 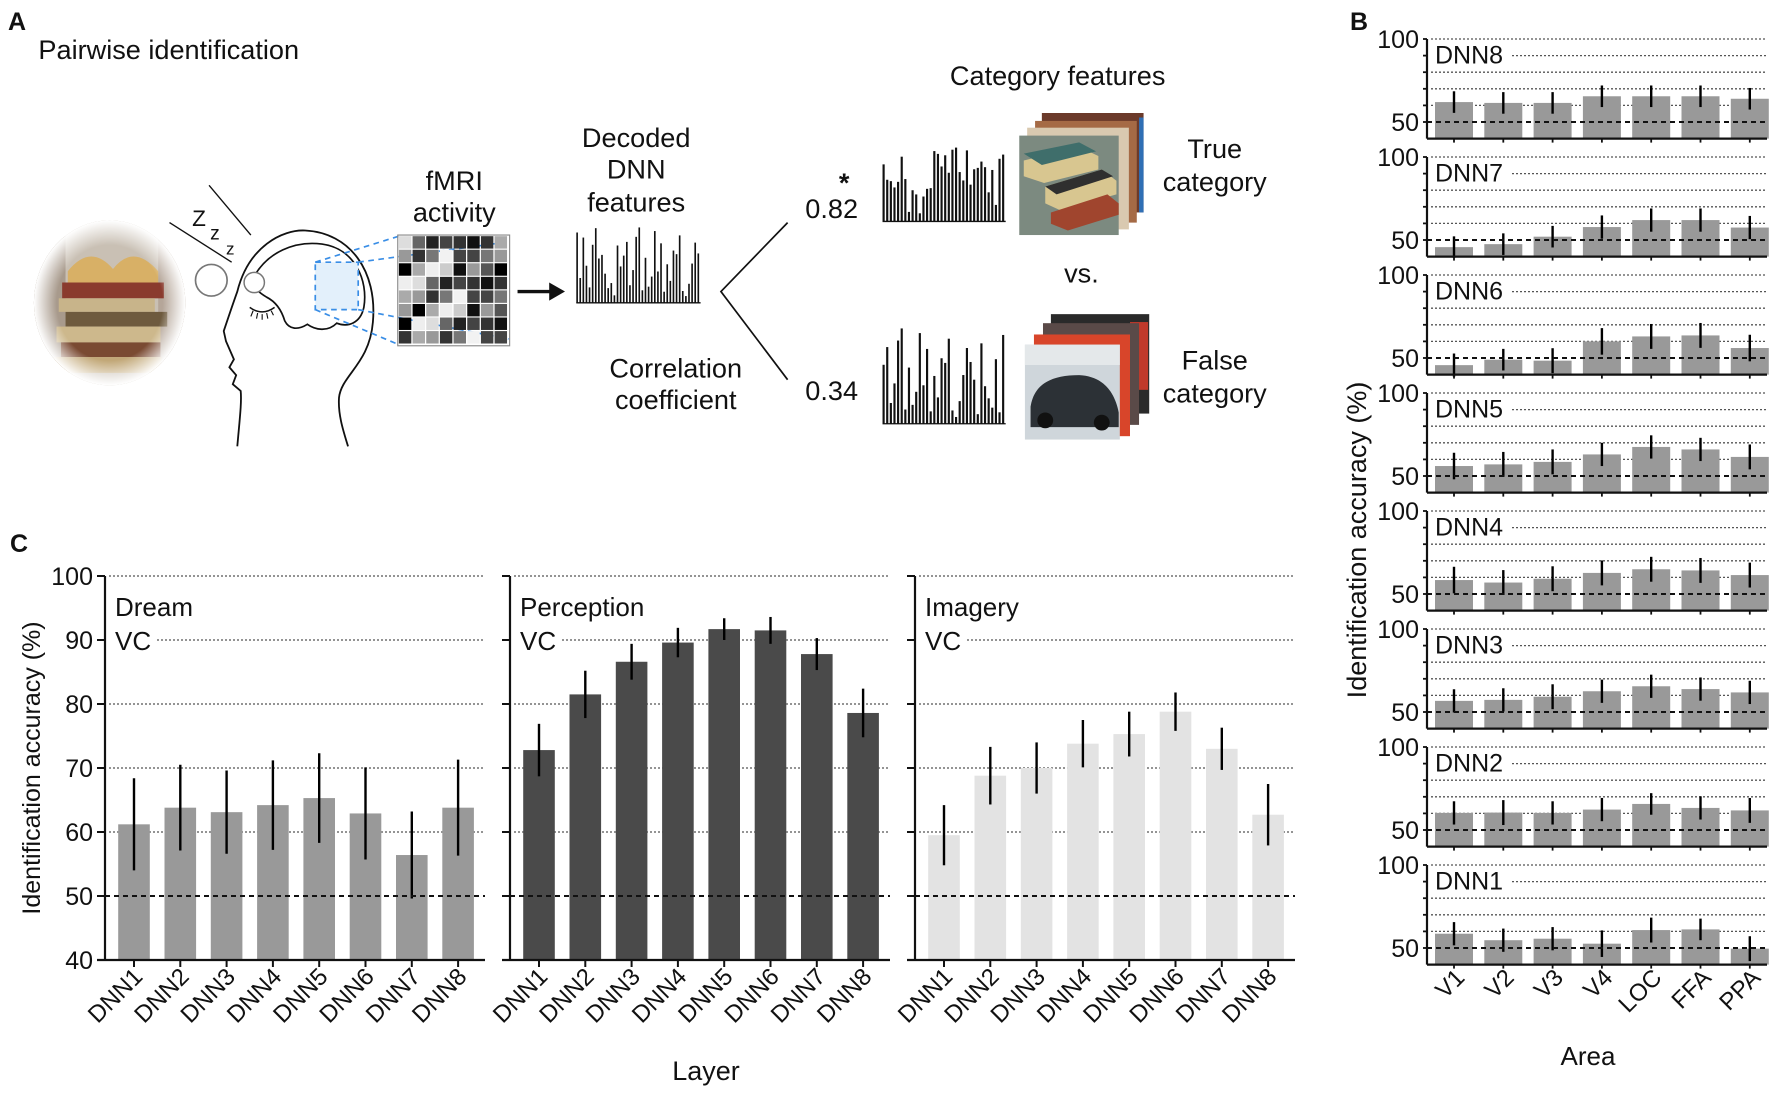 I want to click on pairwise-title: Pairwise identification, so click(x=168, y=49).